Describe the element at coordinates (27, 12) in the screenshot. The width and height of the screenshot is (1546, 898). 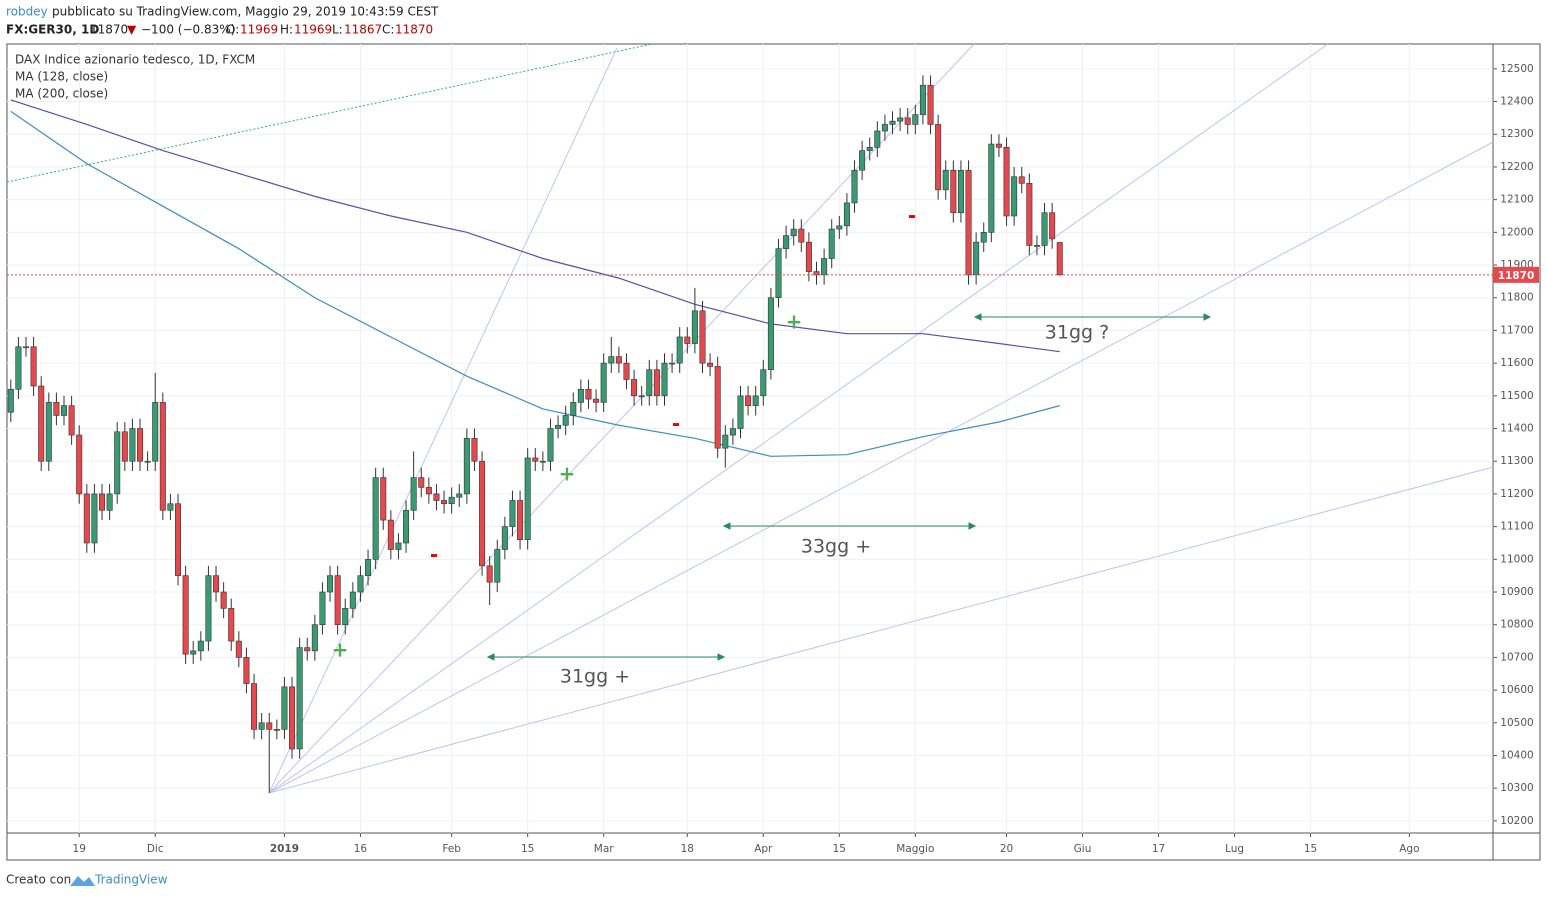
I see `user: robdey` at that location.